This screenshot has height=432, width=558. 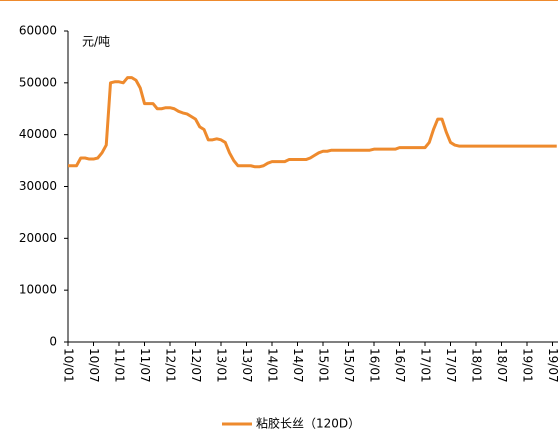 What do you see at coordinates (247, 365) in the screenshot?
I see `x-tick-label: 13/07` at bounding box center [247, 365].